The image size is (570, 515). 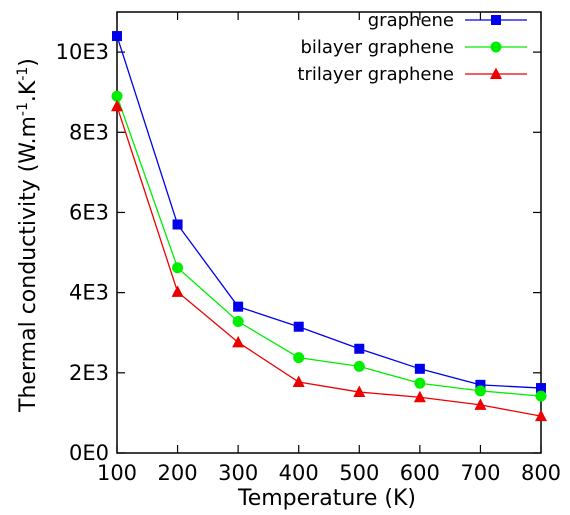 What do you see at coordinates (238, 473) in the screenshot?
I see `x-tick-label: 300` at bounding box center [238, 473].